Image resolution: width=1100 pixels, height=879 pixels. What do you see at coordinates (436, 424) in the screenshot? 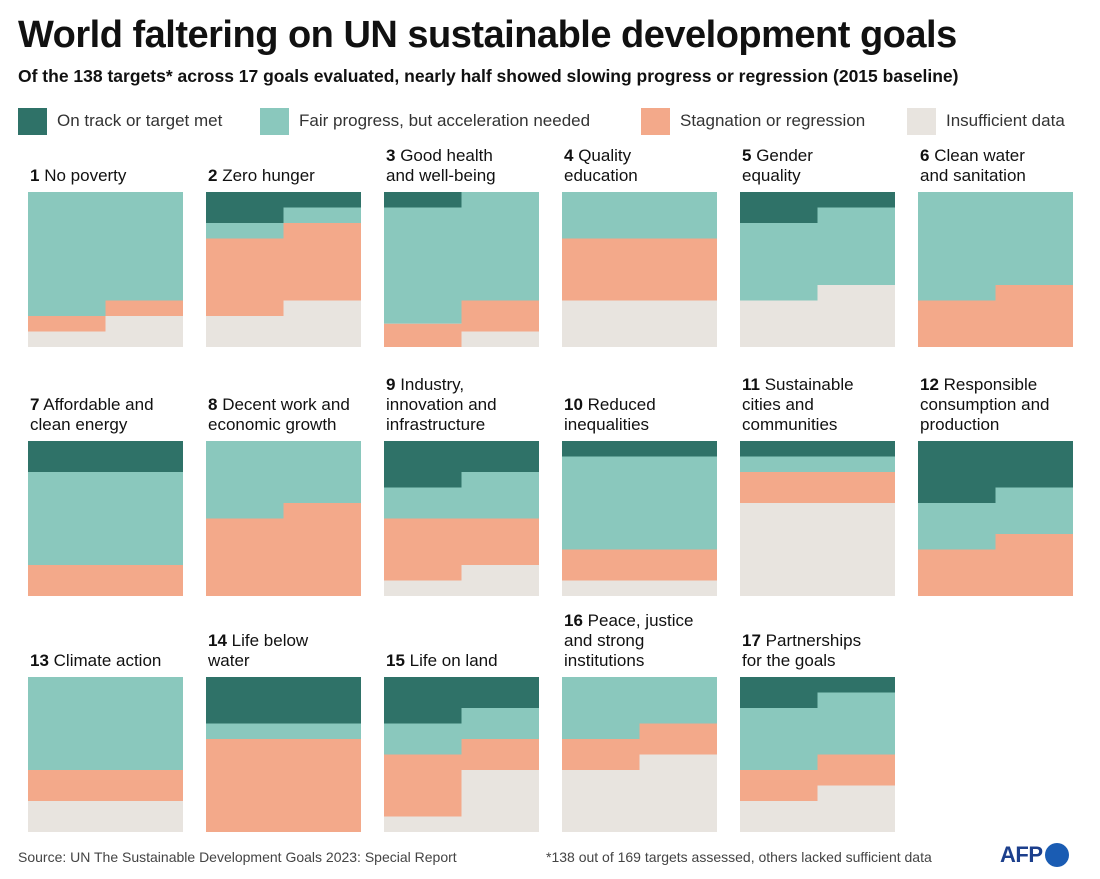
I see `goal-name-text: infrastructure` at bounding box center [436, 424].